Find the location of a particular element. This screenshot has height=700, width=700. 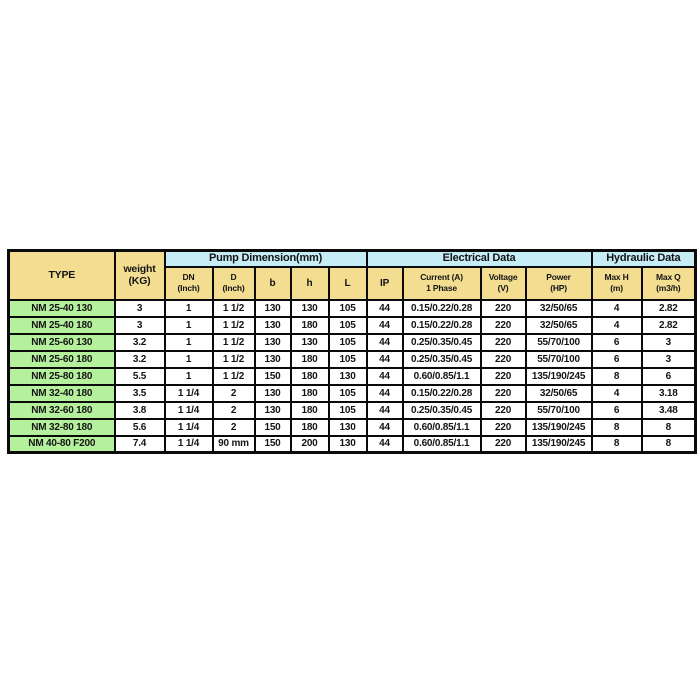

header-weight: weight (KG) is located at coordinates (139, 275).